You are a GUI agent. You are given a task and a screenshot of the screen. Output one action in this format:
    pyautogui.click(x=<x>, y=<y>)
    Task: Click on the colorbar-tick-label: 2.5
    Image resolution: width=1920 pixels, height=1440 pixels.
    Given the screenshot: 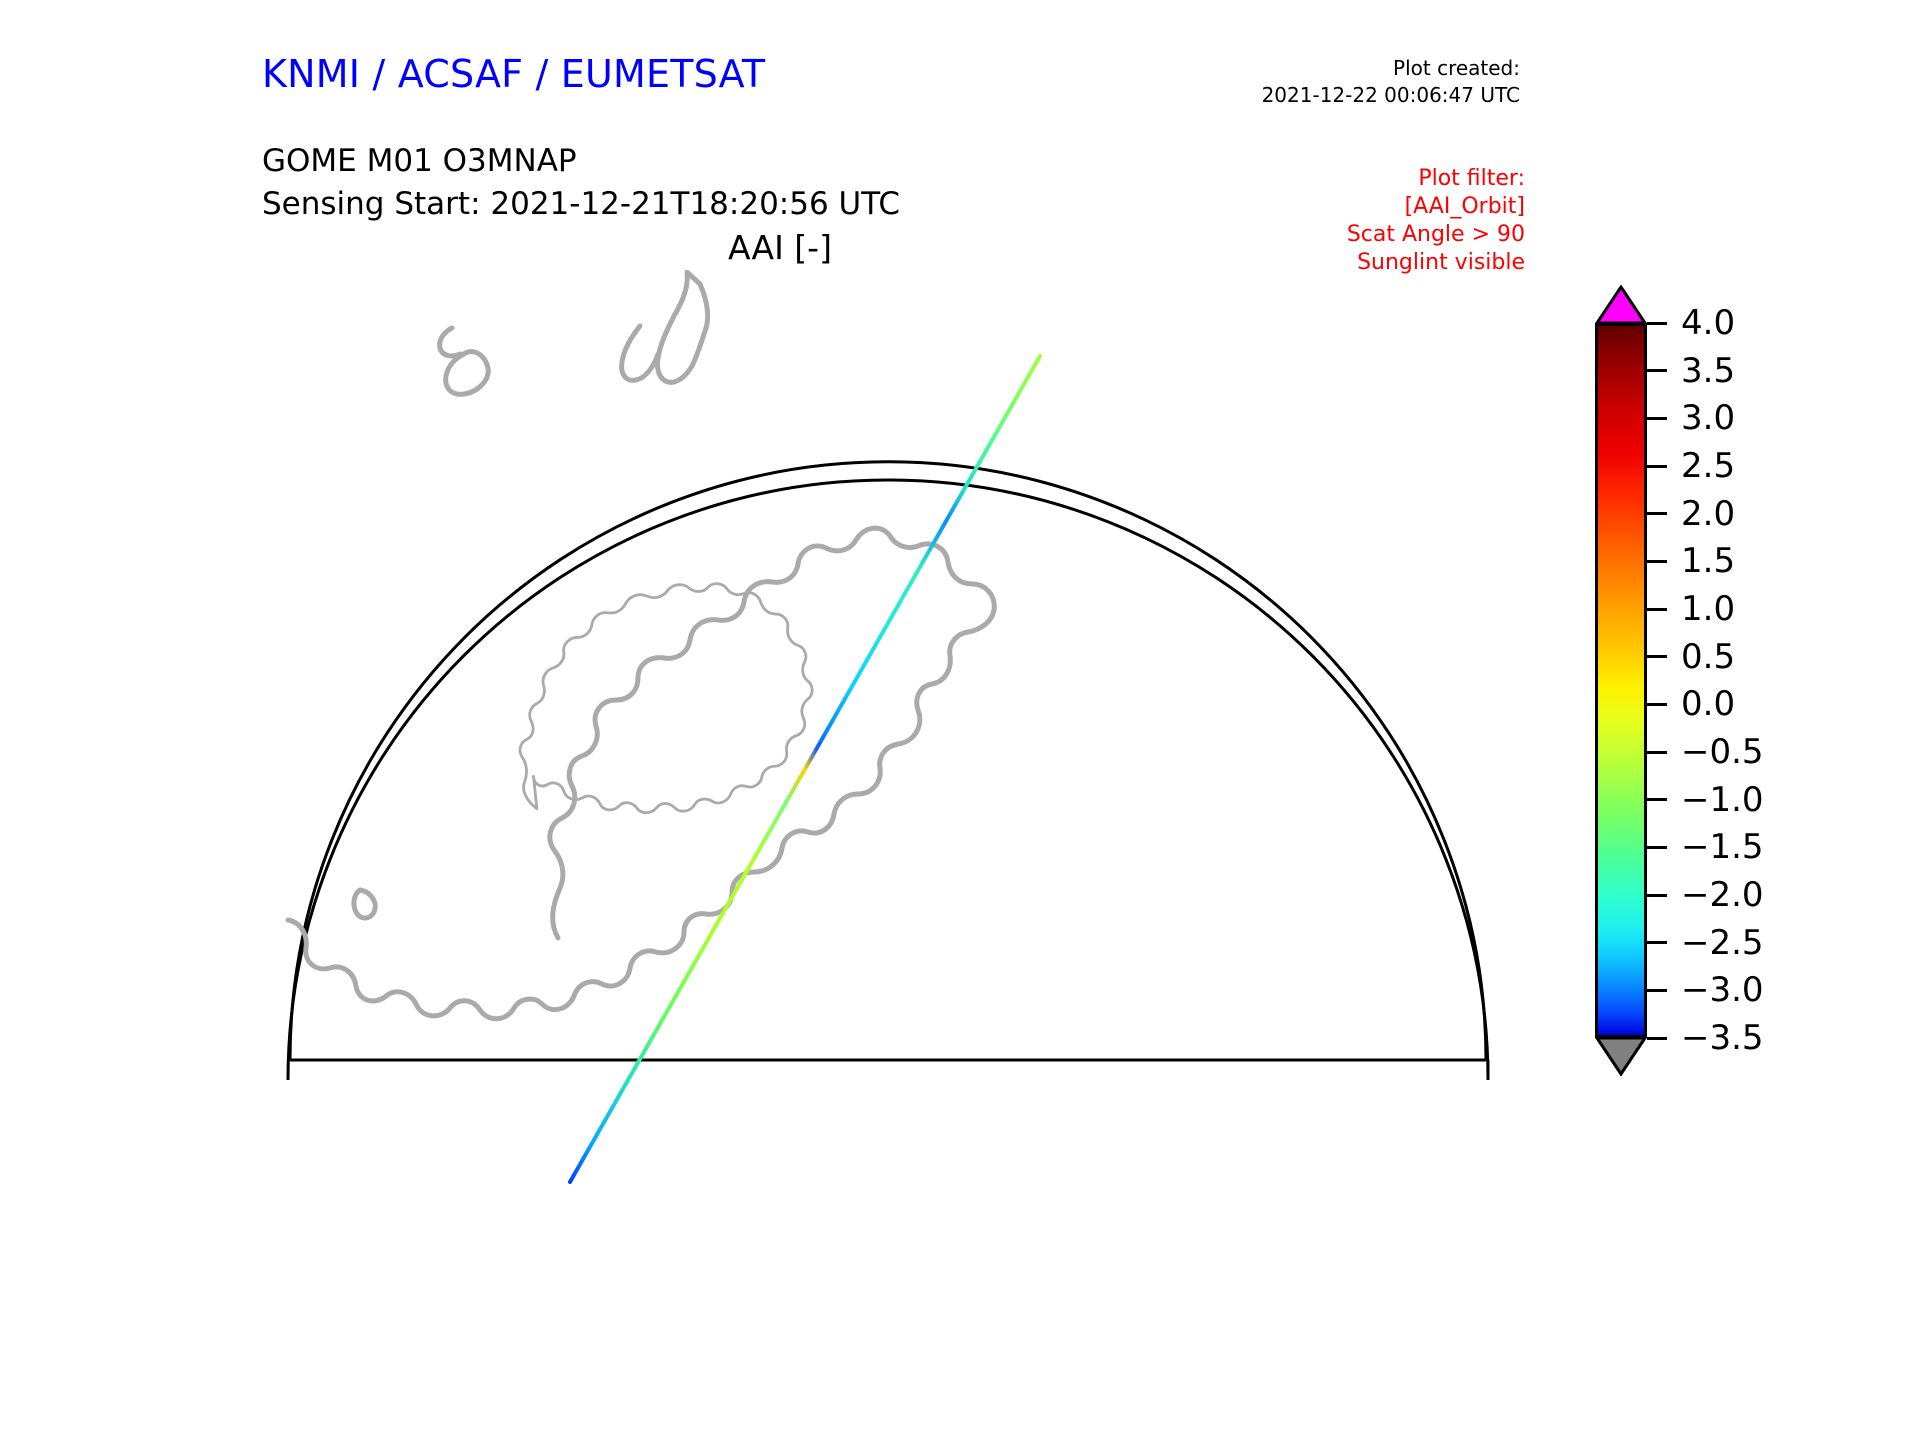 What is the action you would take?
    pyautogui.click(x=1708, y=466)
    